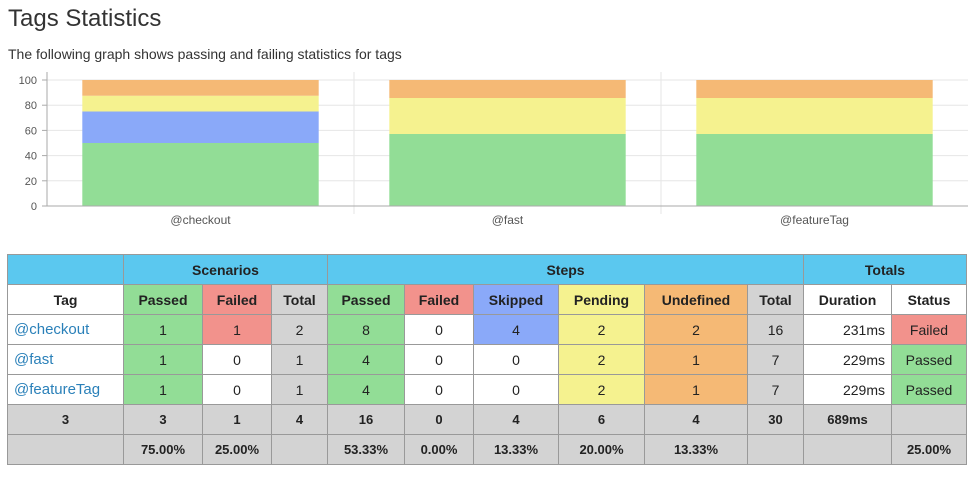 This screenshot has width=972, height=480. Describe the element at coordinates (65, 449) in the screenshot. I see `pct-tag-empty` at that location.